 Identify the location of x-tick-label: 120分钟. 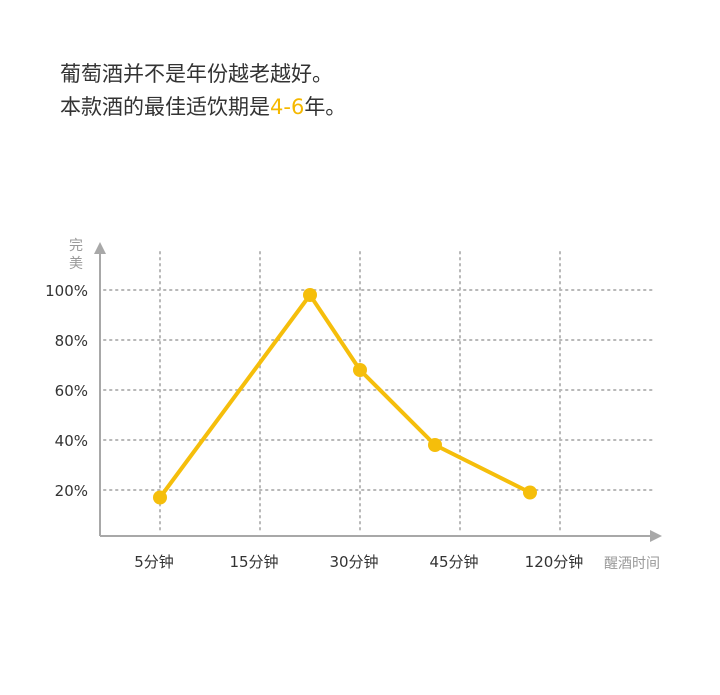
(554, 562).